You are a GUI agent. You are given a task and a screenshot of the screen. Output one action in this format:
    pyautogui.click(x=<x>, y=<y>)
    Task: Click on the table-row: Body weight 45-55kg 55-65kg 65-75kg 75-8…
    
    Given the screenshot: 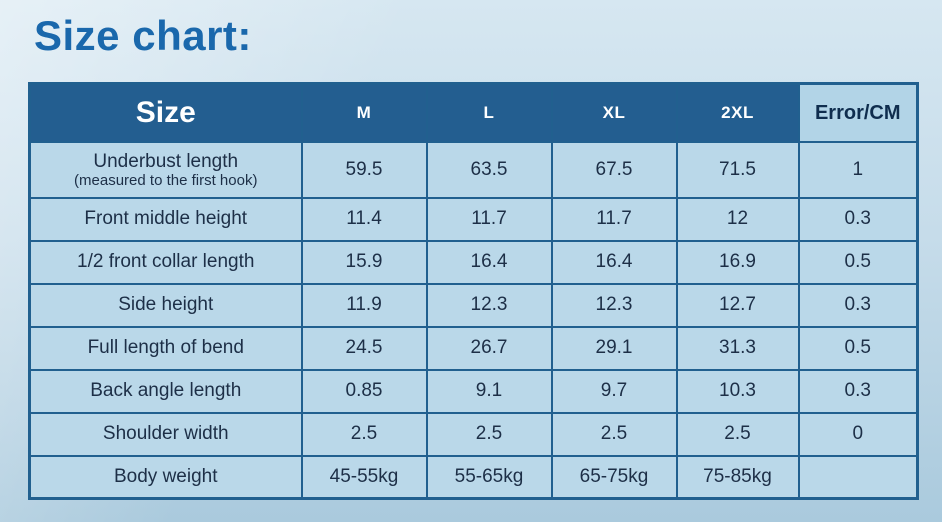 What is the action you would take?
    pyautogui.click(x=473, y=477)
    